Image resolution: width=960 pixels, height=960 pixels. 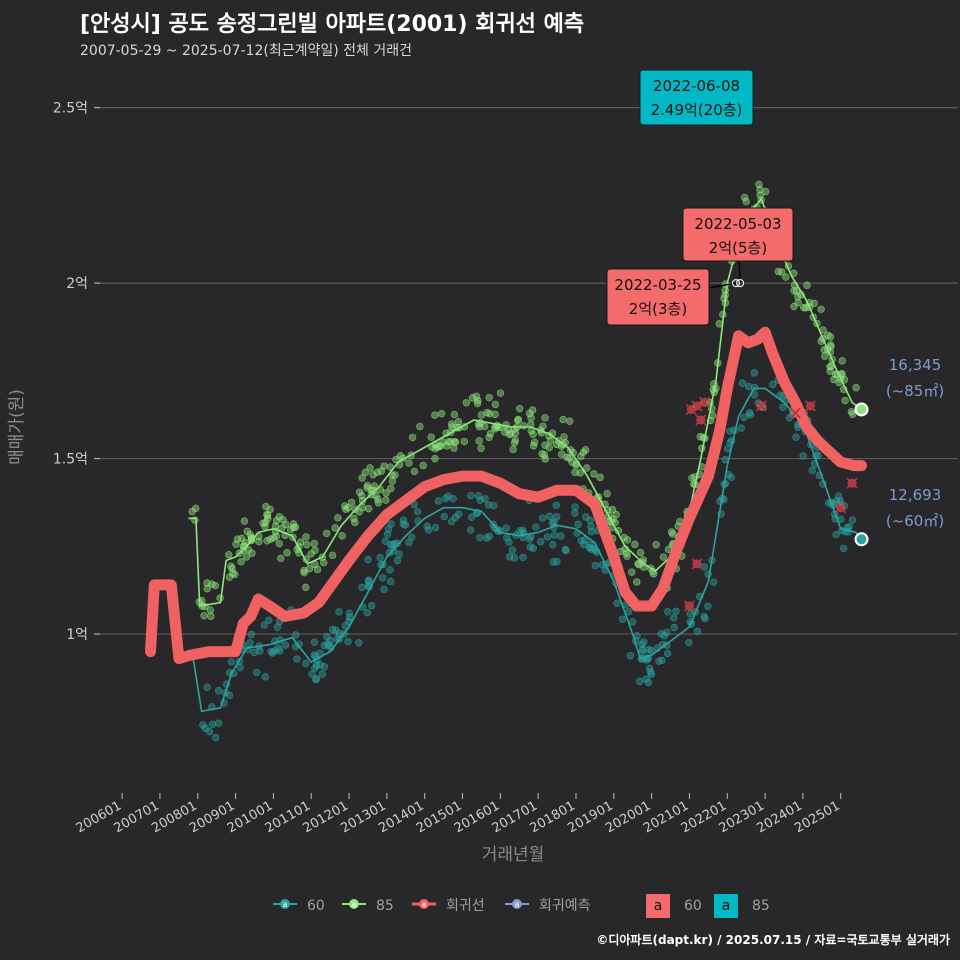 I want to click on x-axis-title: 거래년월, so click(x=513, y=855).